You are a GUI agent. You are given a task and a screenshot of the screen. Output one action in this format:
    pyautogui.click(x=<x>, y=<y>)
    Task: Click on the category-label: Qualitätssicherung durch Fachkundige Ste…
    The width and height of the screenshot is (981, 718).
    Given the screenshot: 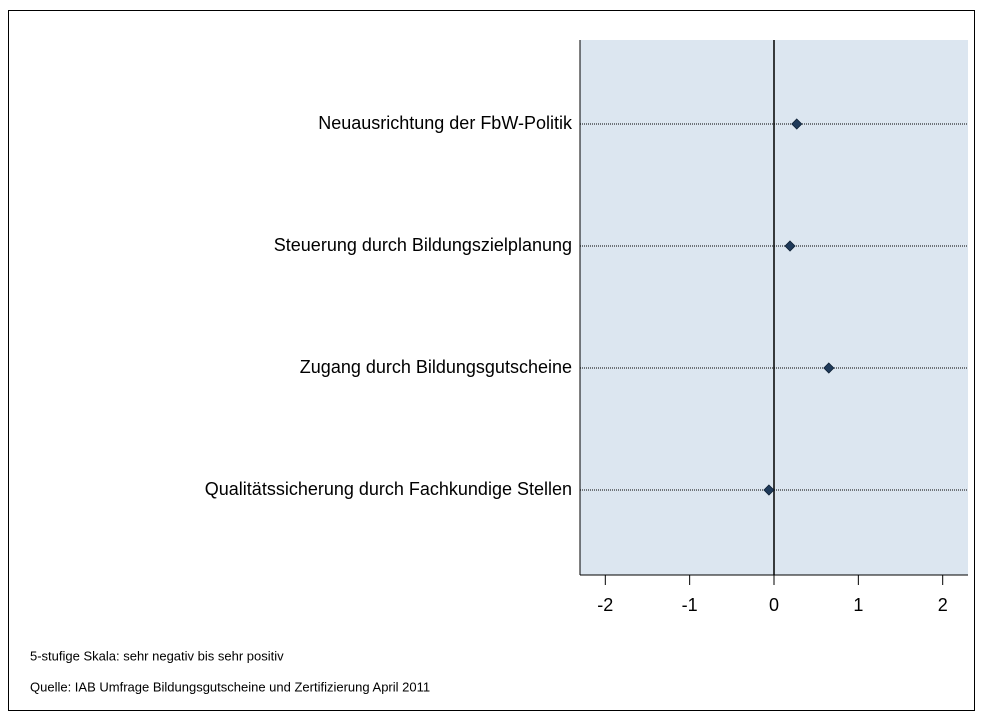 What is the action you would take?
    pyautogui.click(x=388, y=489)
    